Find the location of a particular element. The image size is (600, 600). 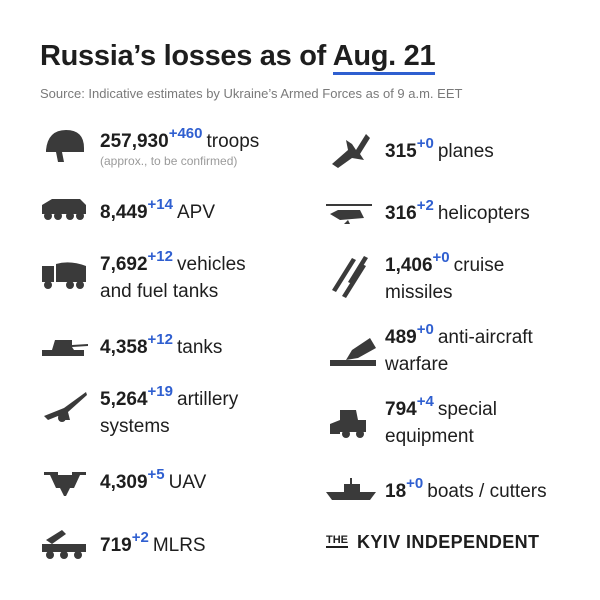

stat-delta: +460 is located at coordinates (185, 133).